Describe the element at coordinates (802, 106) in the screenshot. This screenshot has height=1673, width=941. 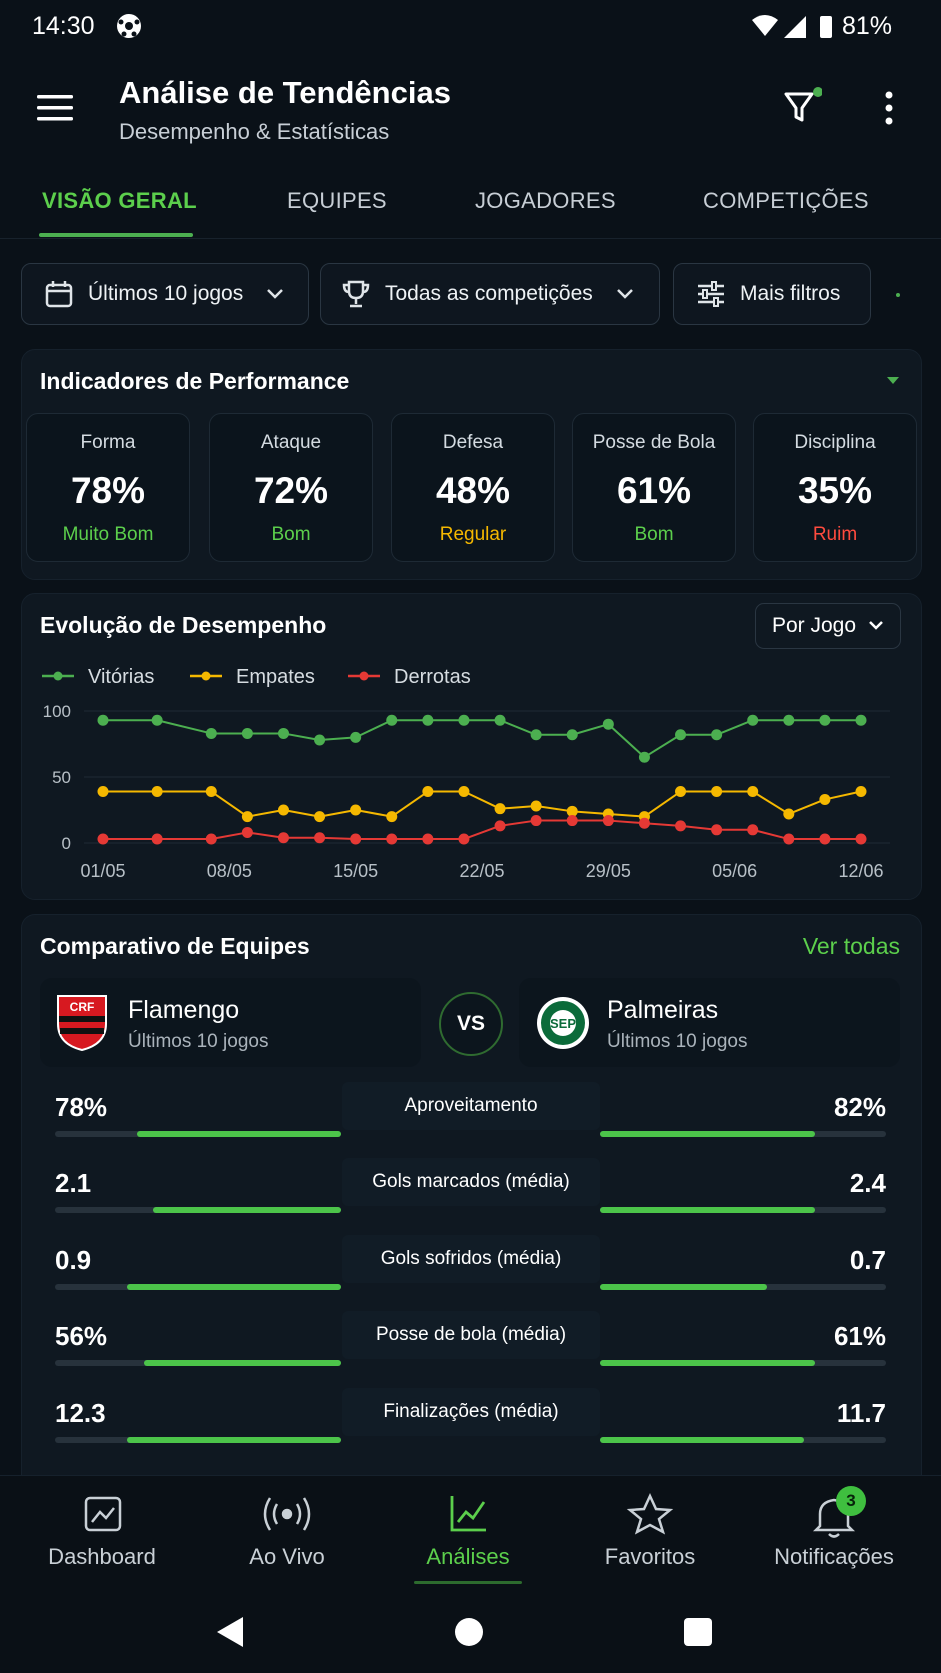
I see `filter-button` at that location.